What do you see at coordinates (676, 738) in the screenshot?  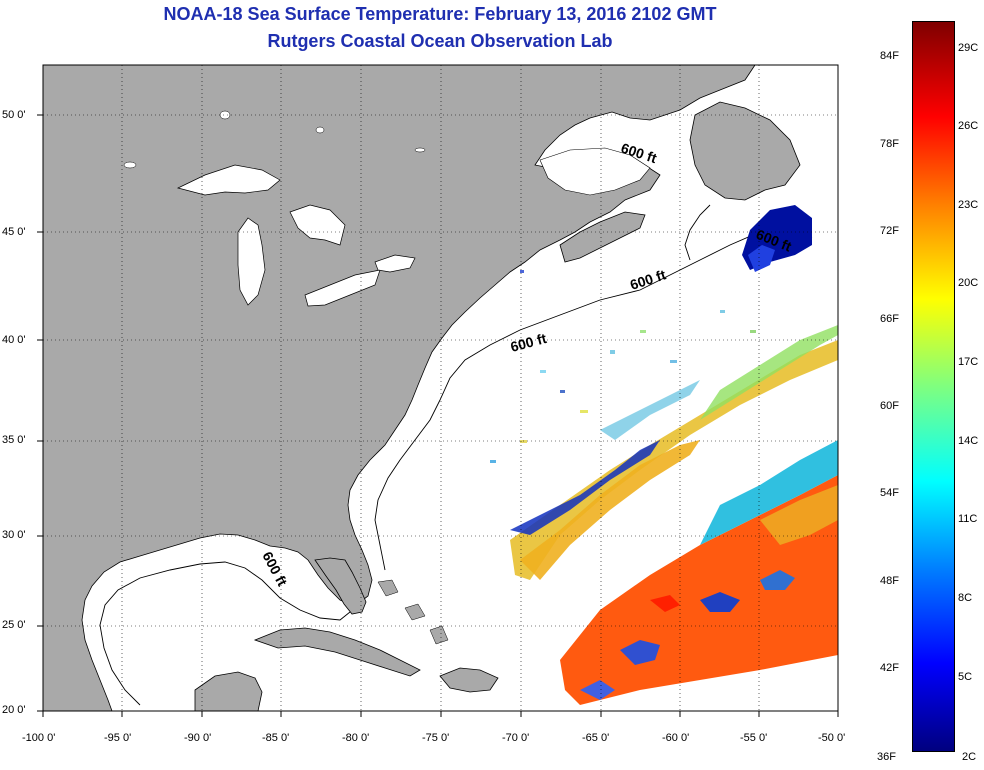 I see `lon-label: -60 0'` at bounding box center [676, 738].